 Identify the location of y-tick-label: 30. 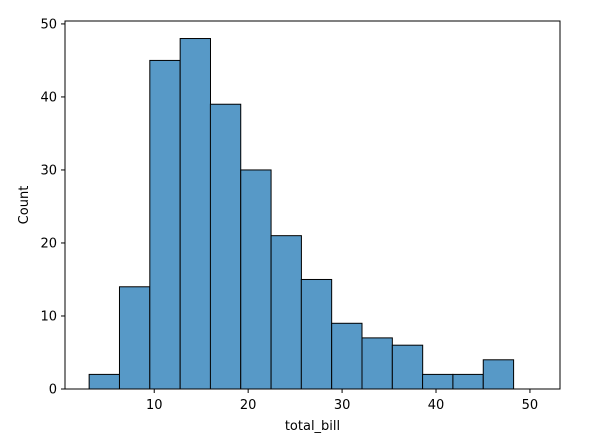
(48, 170).